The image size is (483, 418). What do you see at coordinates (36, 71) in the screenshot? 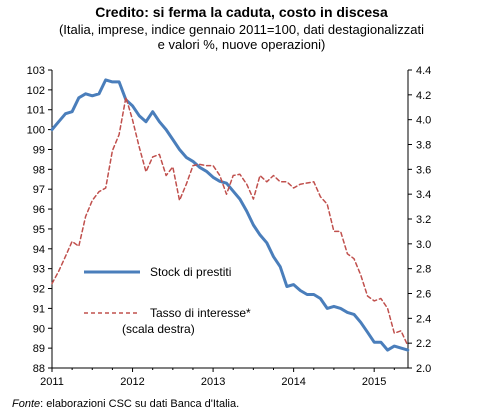
I see `y-left-tick-label: 103` at bounding box center [36, 71].